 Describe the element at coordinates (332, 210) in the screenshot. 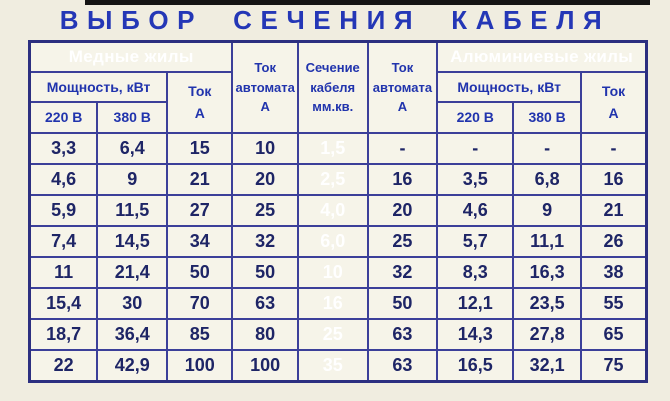

I see `cable-section-cell: 4,0` at that location.